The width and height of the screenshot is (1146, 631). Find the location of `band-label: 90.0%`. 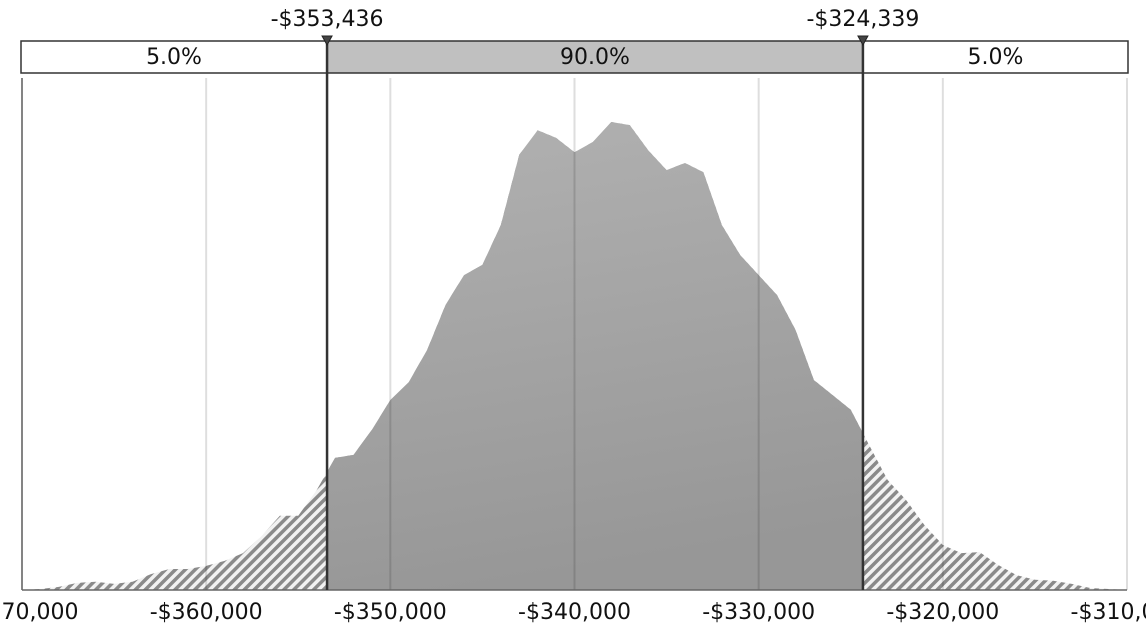

band-label: 90.0% is located at coordinates (595, 57).